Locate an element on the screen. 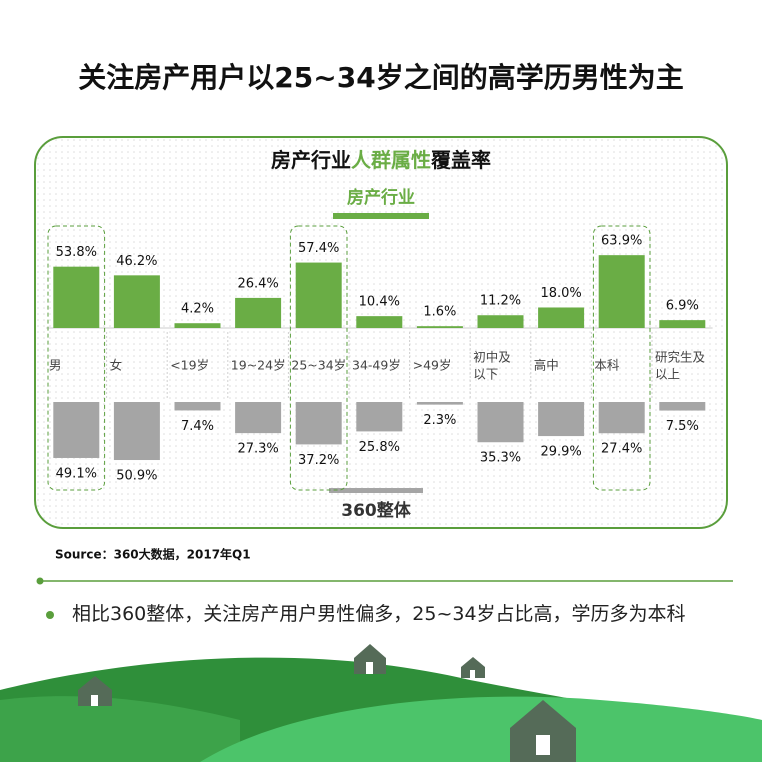 Image resolution: width=762 pixels, height=762 pixels. data-label: 10.4% is located at coordinates (379, 302).